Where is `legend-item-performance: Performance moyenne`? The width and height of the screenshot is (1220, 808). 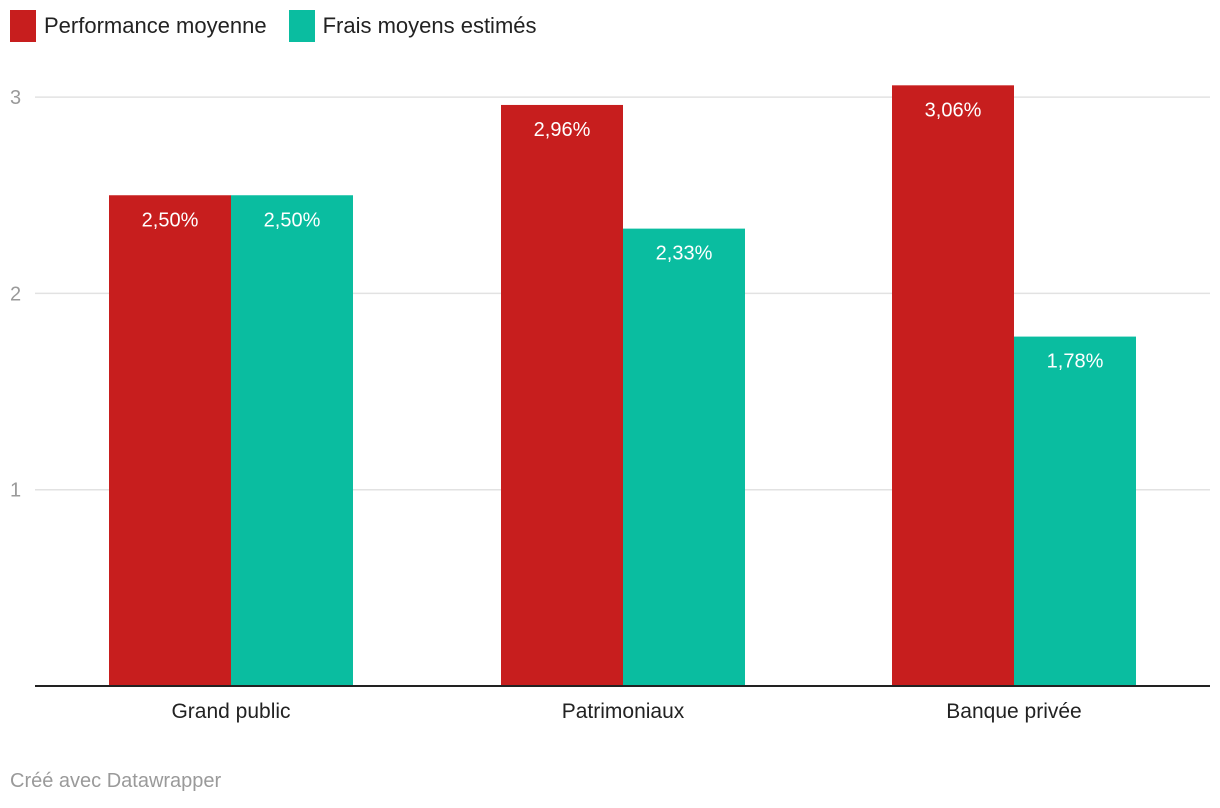 legend-item-performance: Performance moyenne is located at coordinates (138, 26).